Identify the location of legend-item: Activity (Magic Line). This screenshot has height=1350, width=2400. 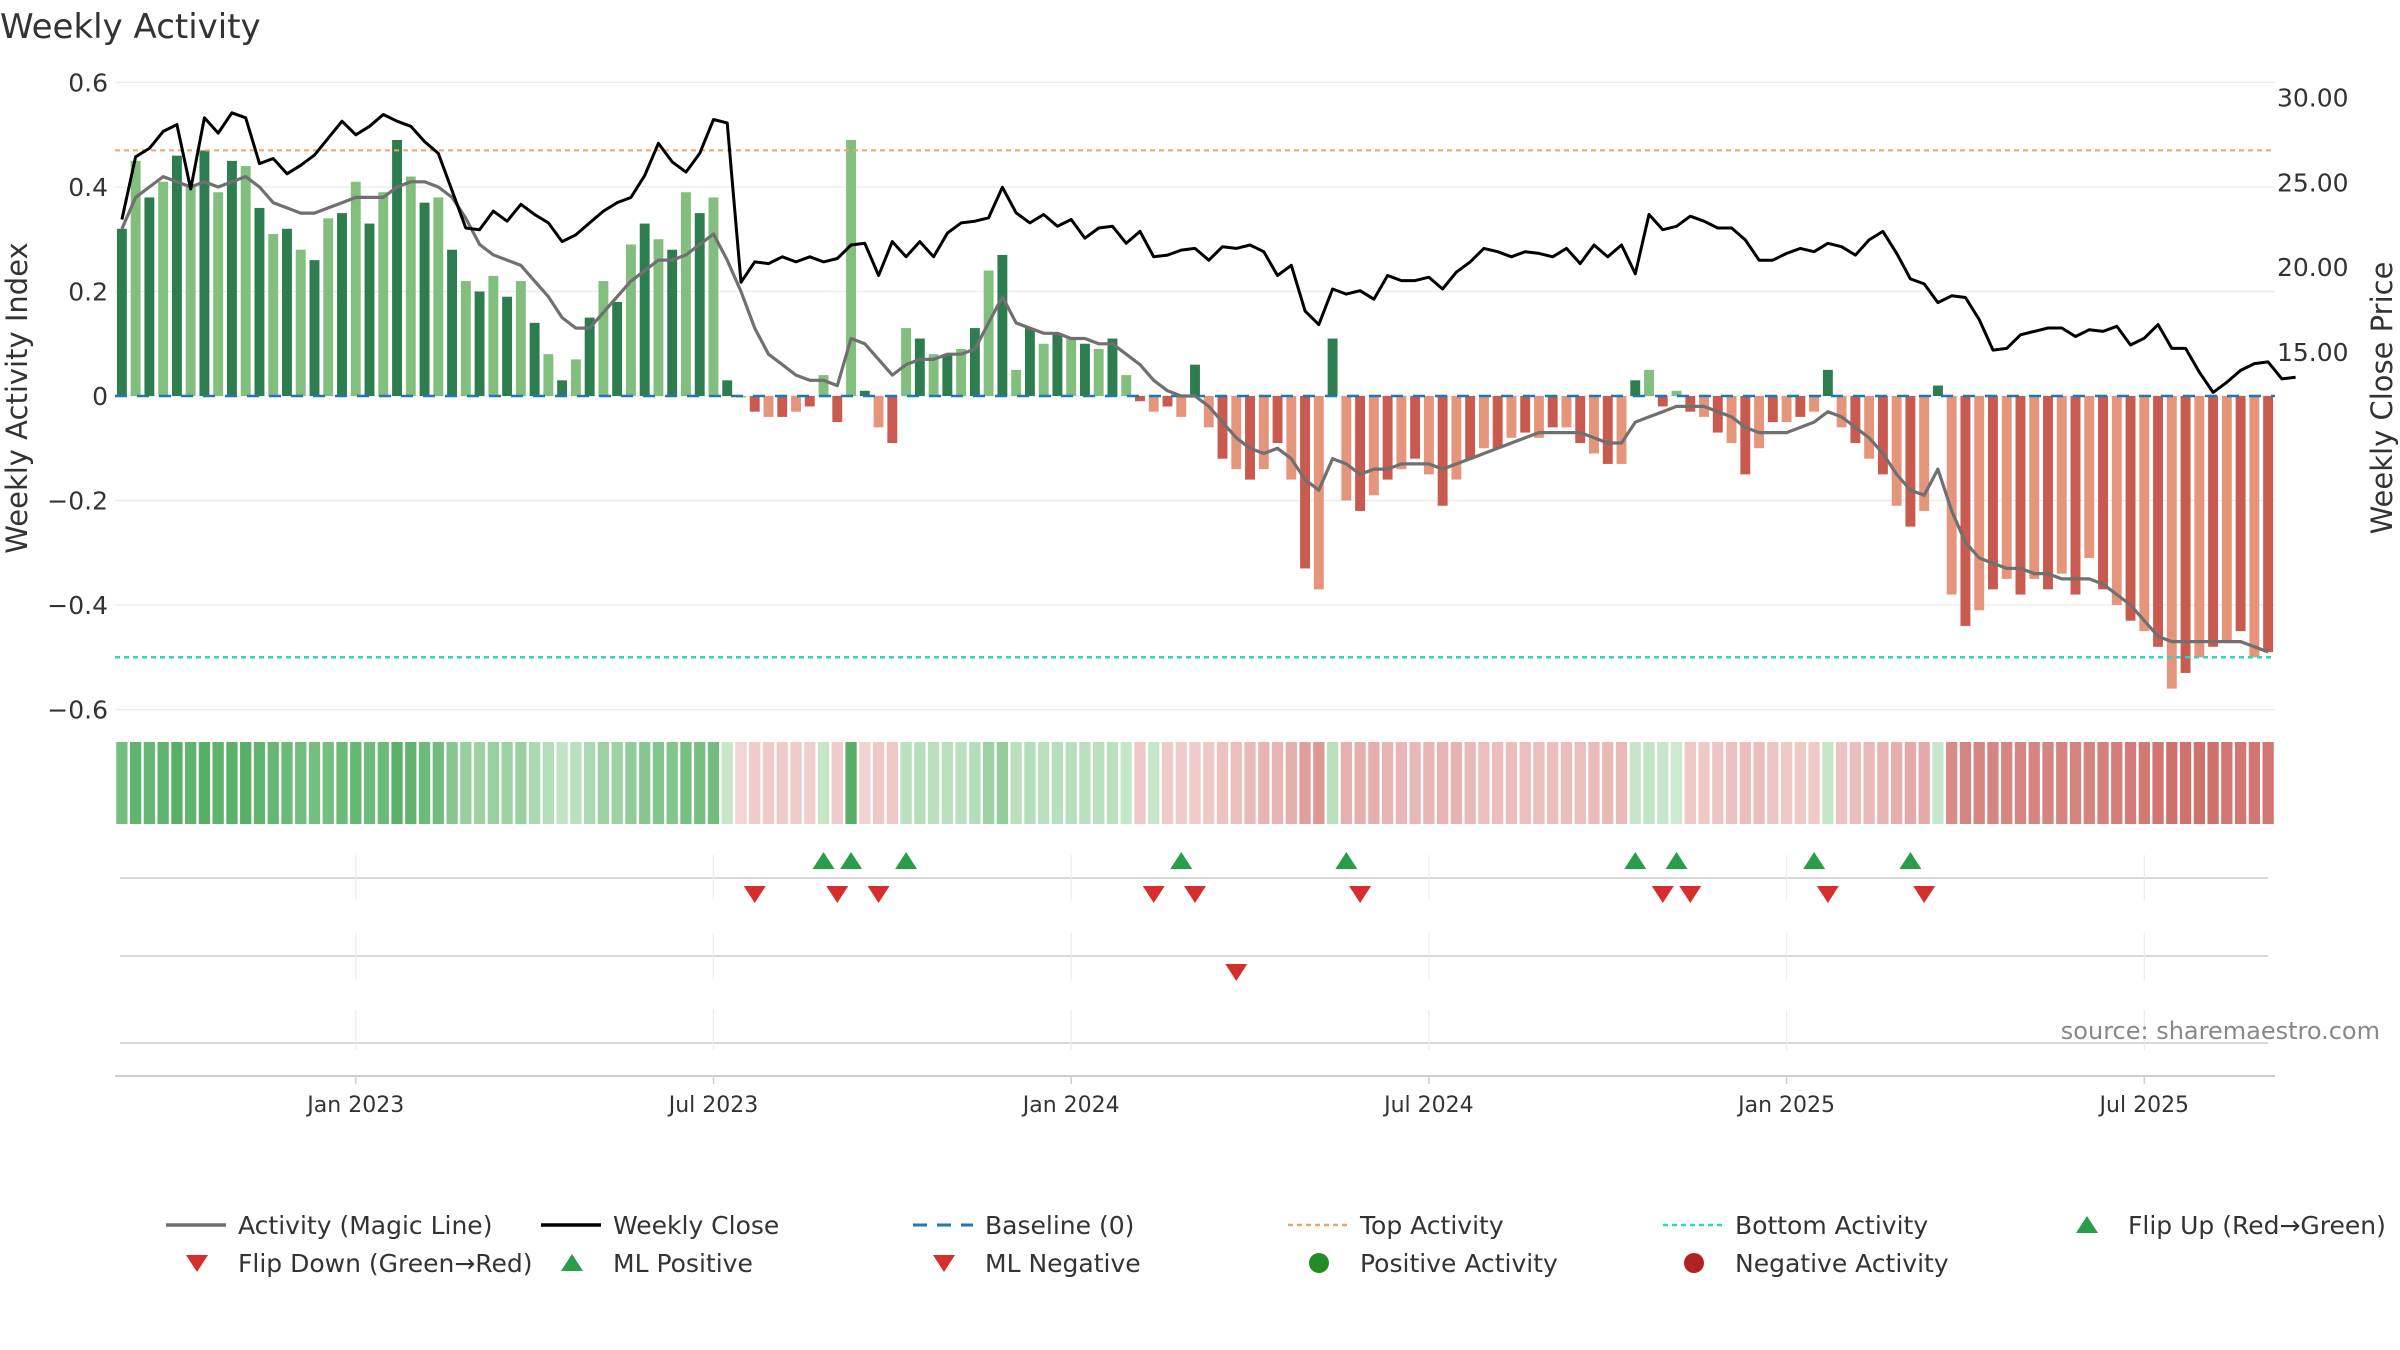
(329, 1225).